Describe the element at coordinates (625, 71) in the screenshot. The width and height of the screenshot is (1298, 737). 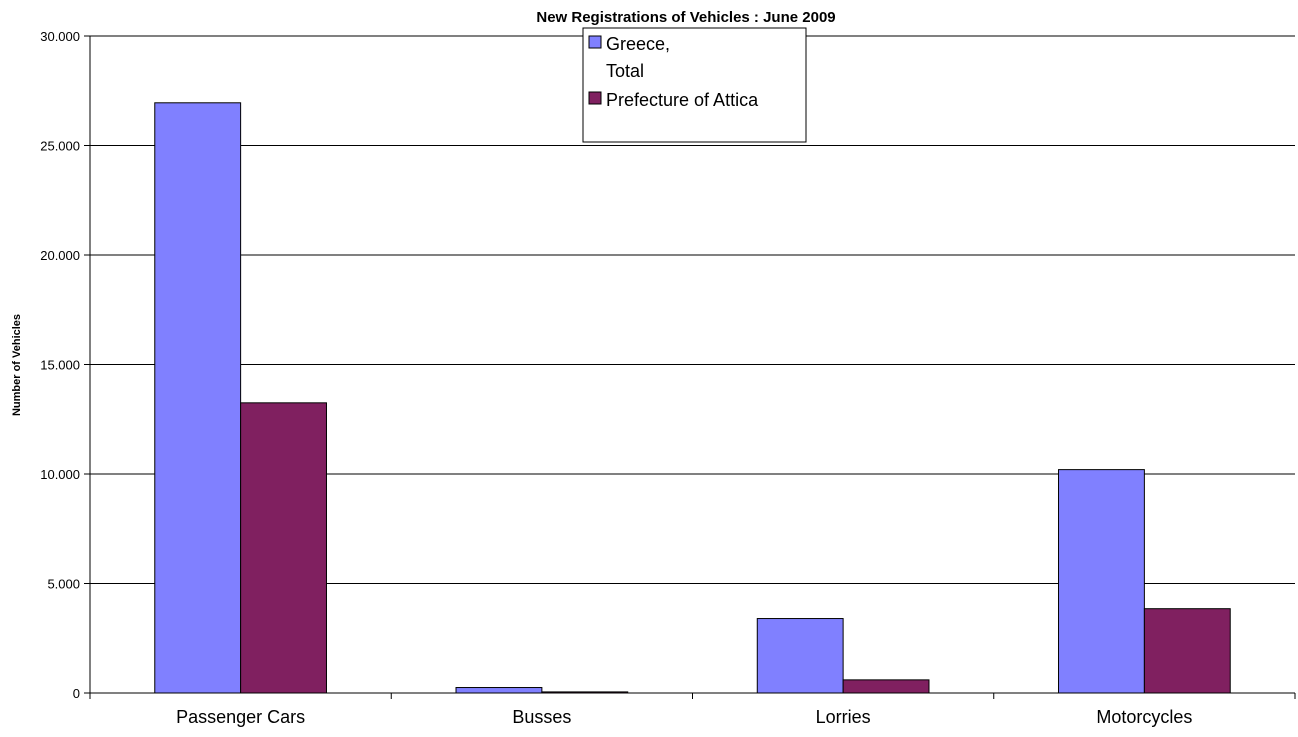
I see `legend-label: Total` at that location.